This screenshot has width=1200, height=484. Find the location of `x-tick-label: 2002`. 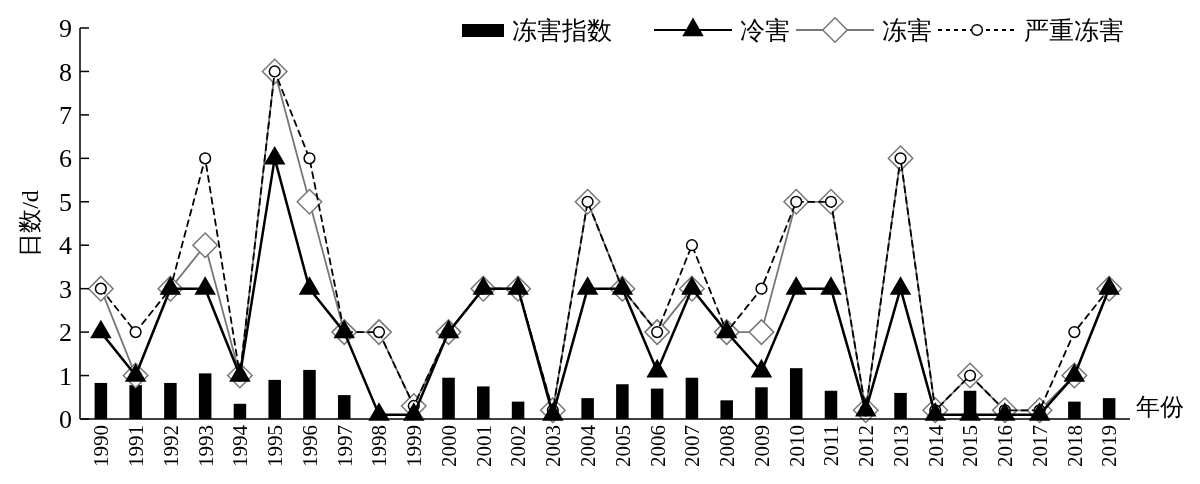

x-tick-label: 2002 is located at coordinates (518, 446).